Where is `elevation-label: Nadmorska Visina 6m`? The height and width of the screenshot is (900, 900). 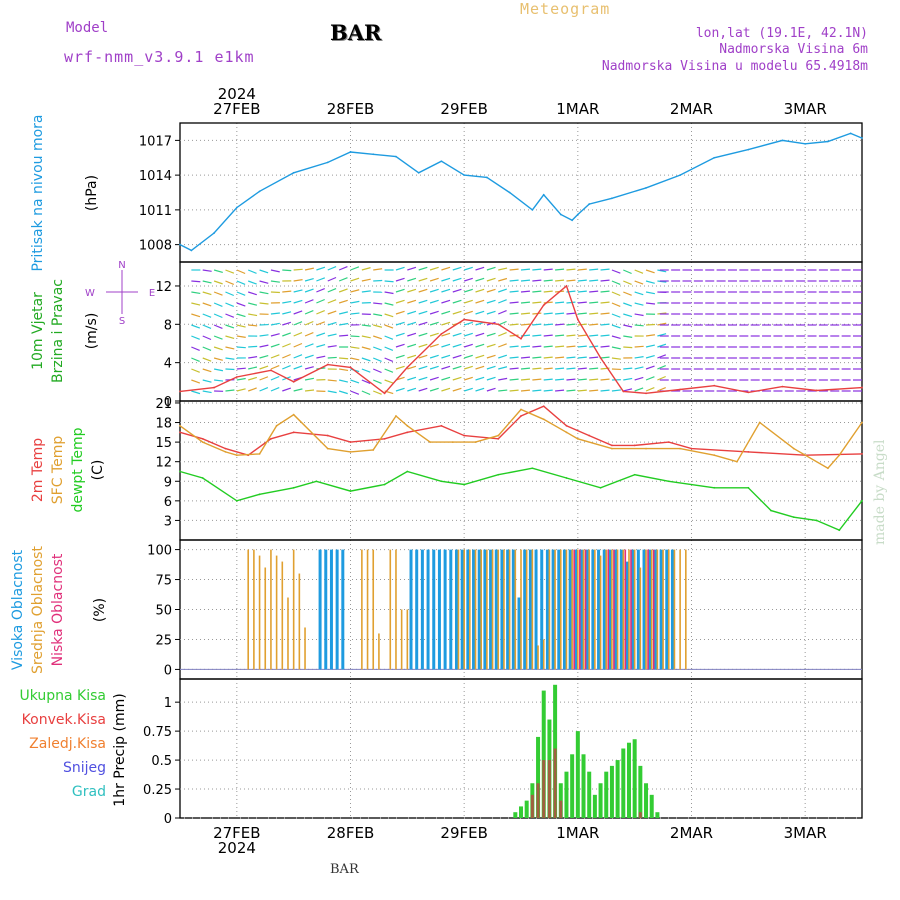
elevation-label: Nadmorska Visina 6m is located at coordinates (793, 49).